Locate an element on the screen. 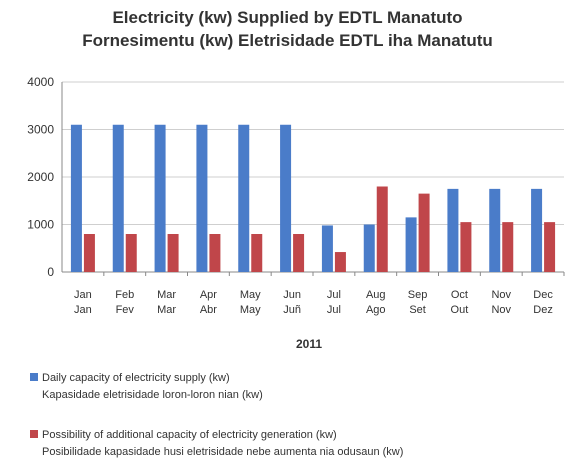  x-tick-label-en: Jul is located at coordinates (334, 295).